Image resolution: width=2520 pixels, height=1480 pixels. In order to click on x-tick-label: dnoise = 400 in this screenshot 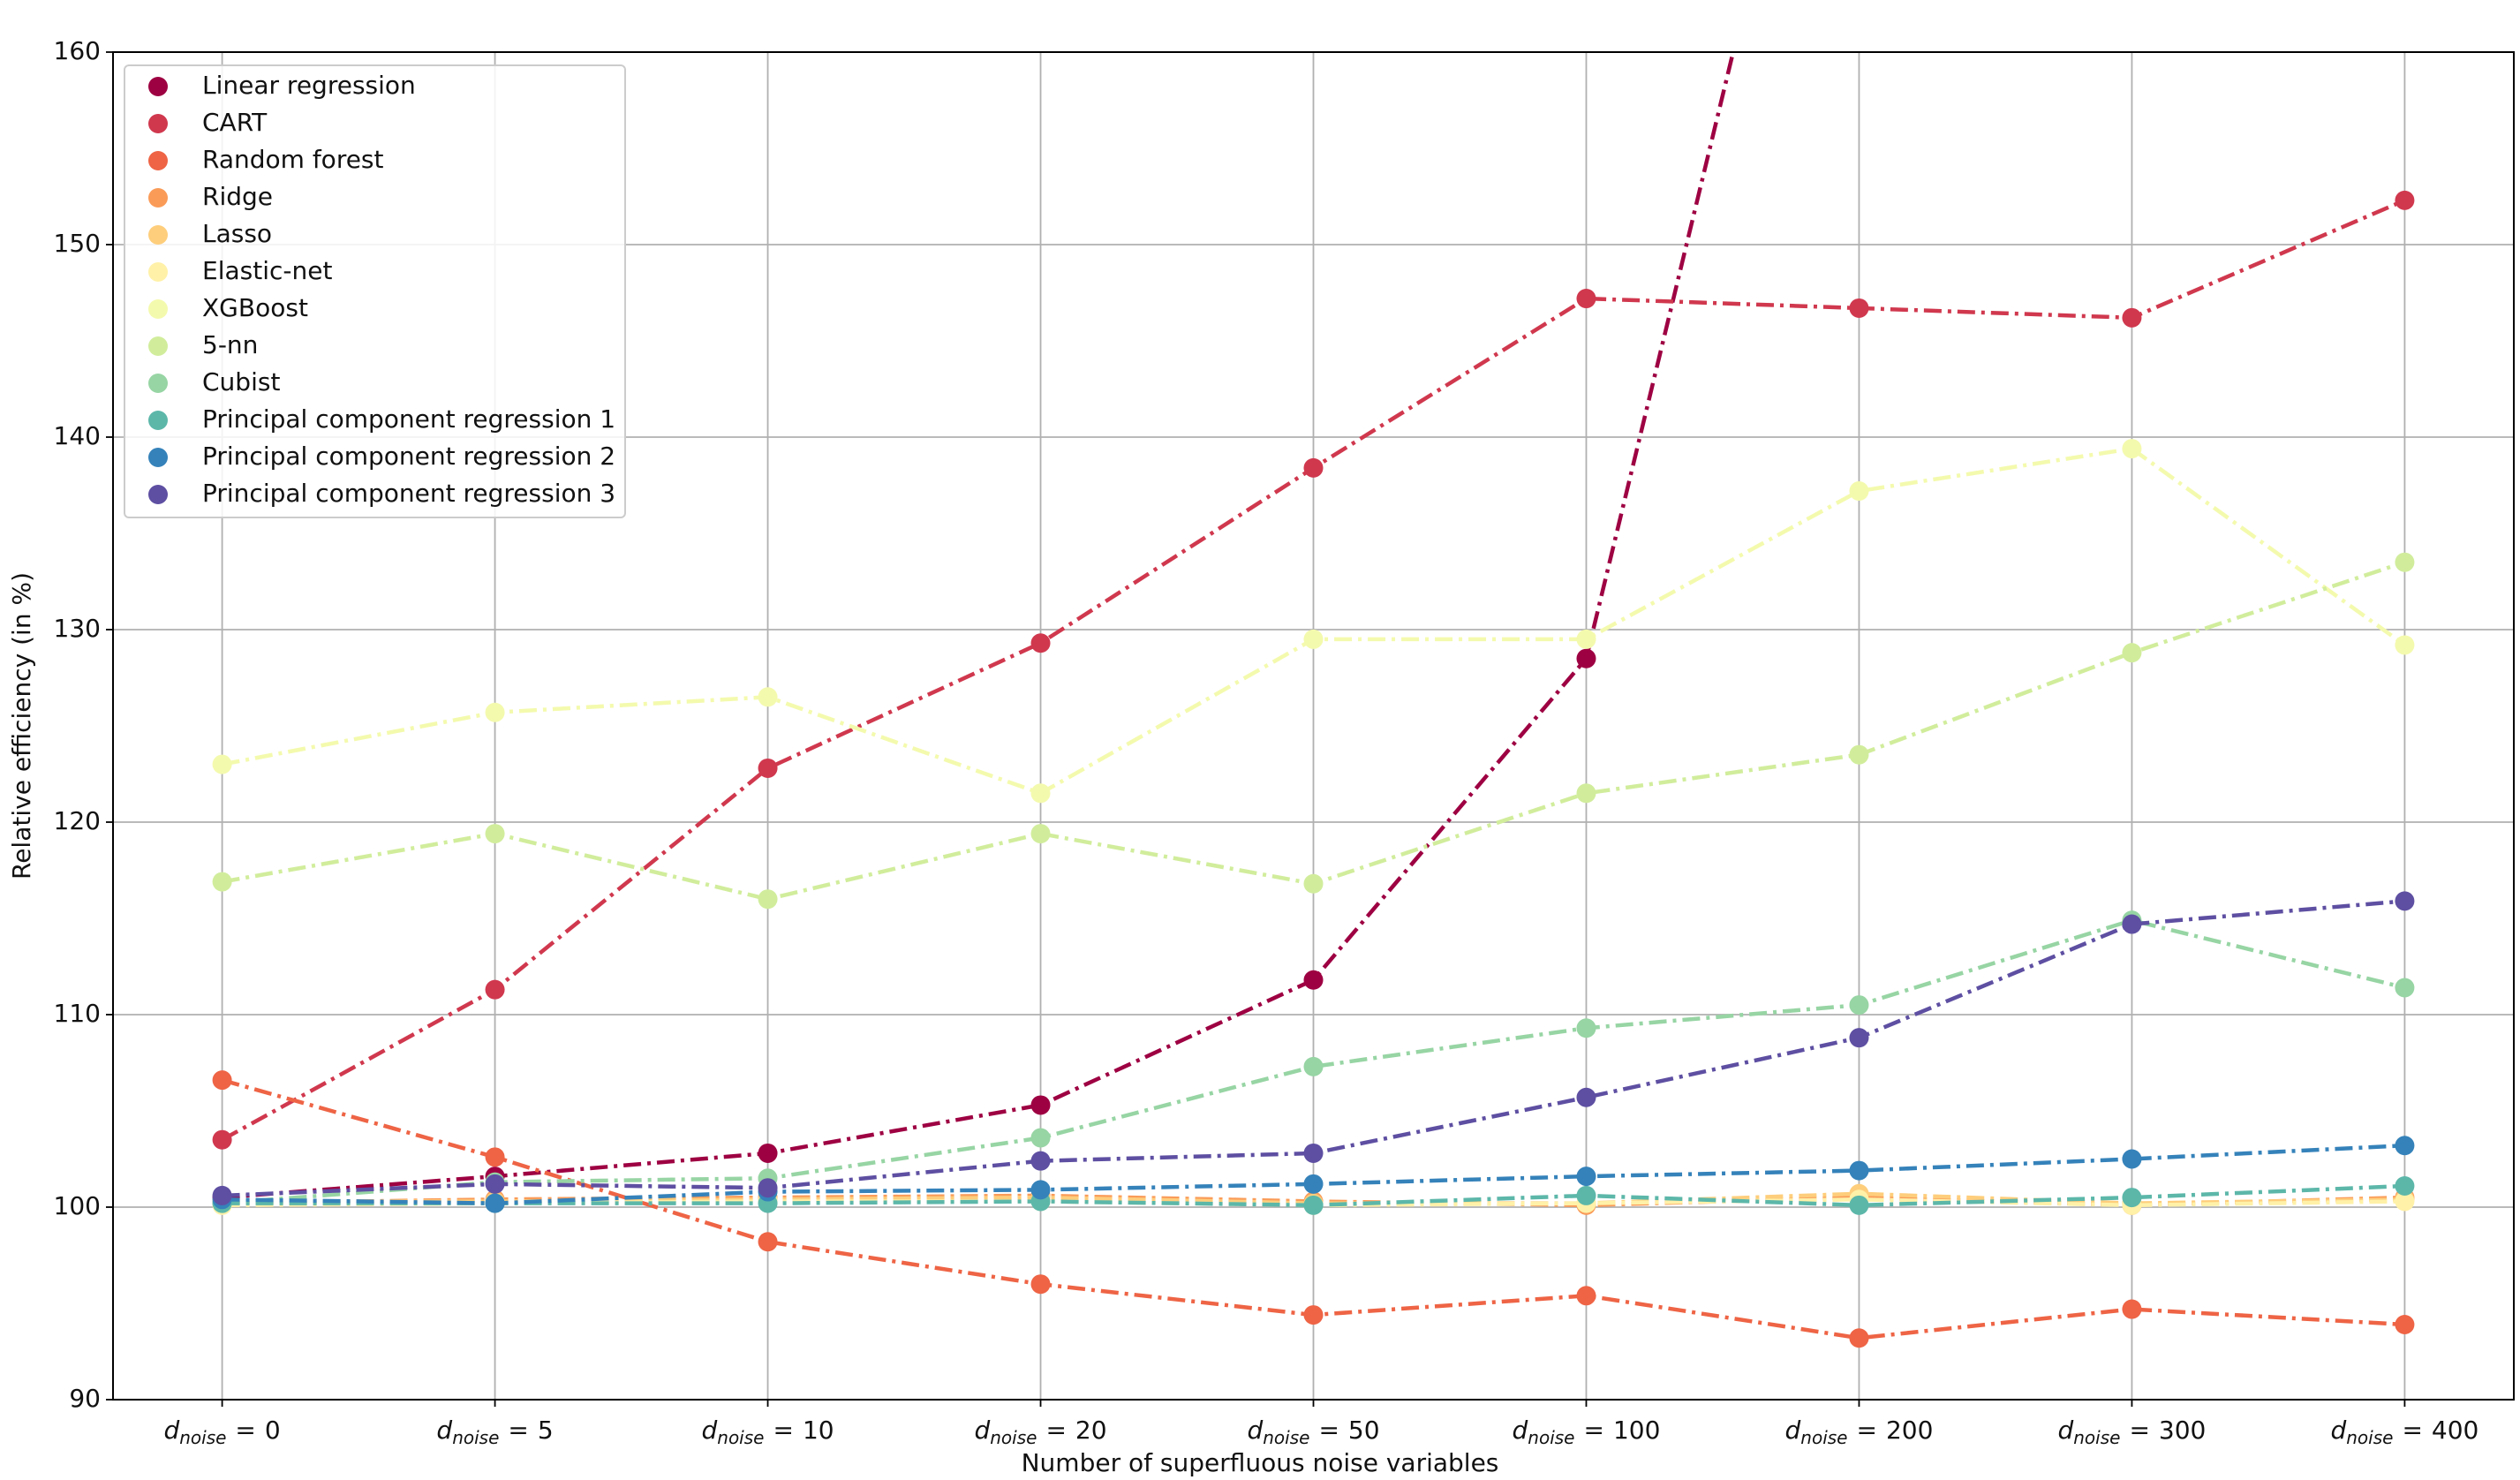, I will do `click(2404, 1432)`.